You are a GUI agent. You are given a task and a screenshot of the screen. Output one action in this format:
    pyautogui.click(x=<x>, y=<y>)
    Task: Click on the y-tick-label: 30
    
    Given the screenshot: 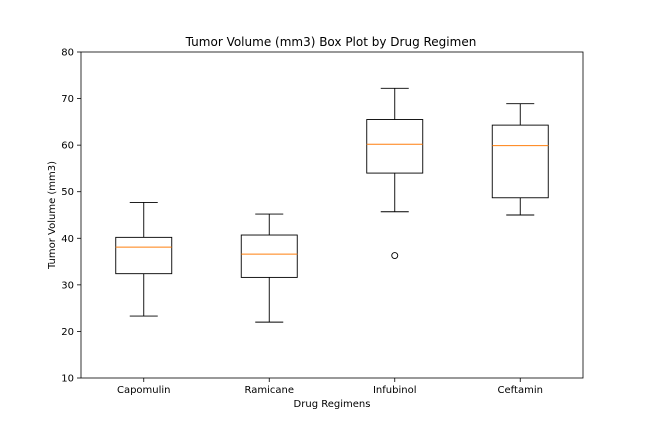 What is the action you would take?
    pyautogui.click(x=67, y=285)
    